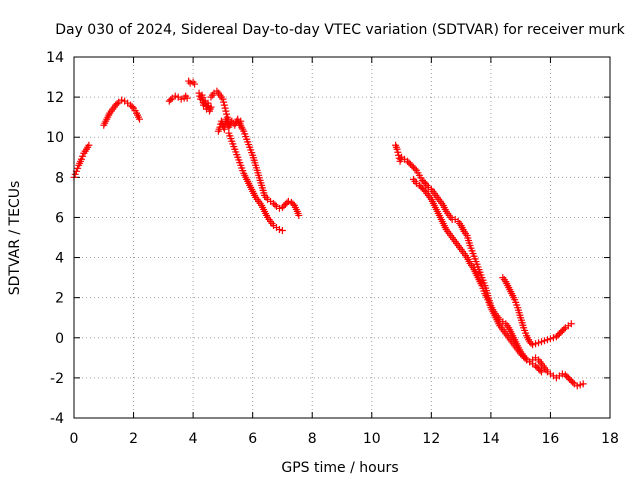 The image size is (640, 480). What do you see at coordinates (551, 439) in the screenshot?
I see `x-tick-label: 16` at bounding box center [551, 439].